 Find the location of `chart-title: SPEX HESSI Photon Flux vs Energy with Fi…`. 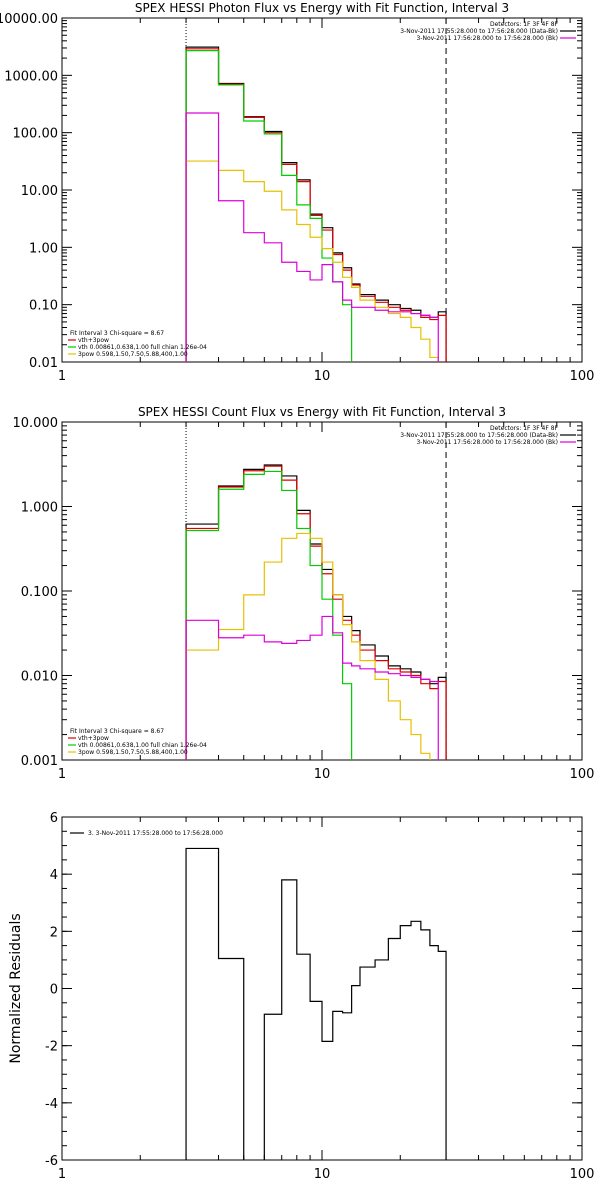

chart-title: SPEX HESSI Photon Flux vs Energy with Fi… is located at coordinates (322, 8).